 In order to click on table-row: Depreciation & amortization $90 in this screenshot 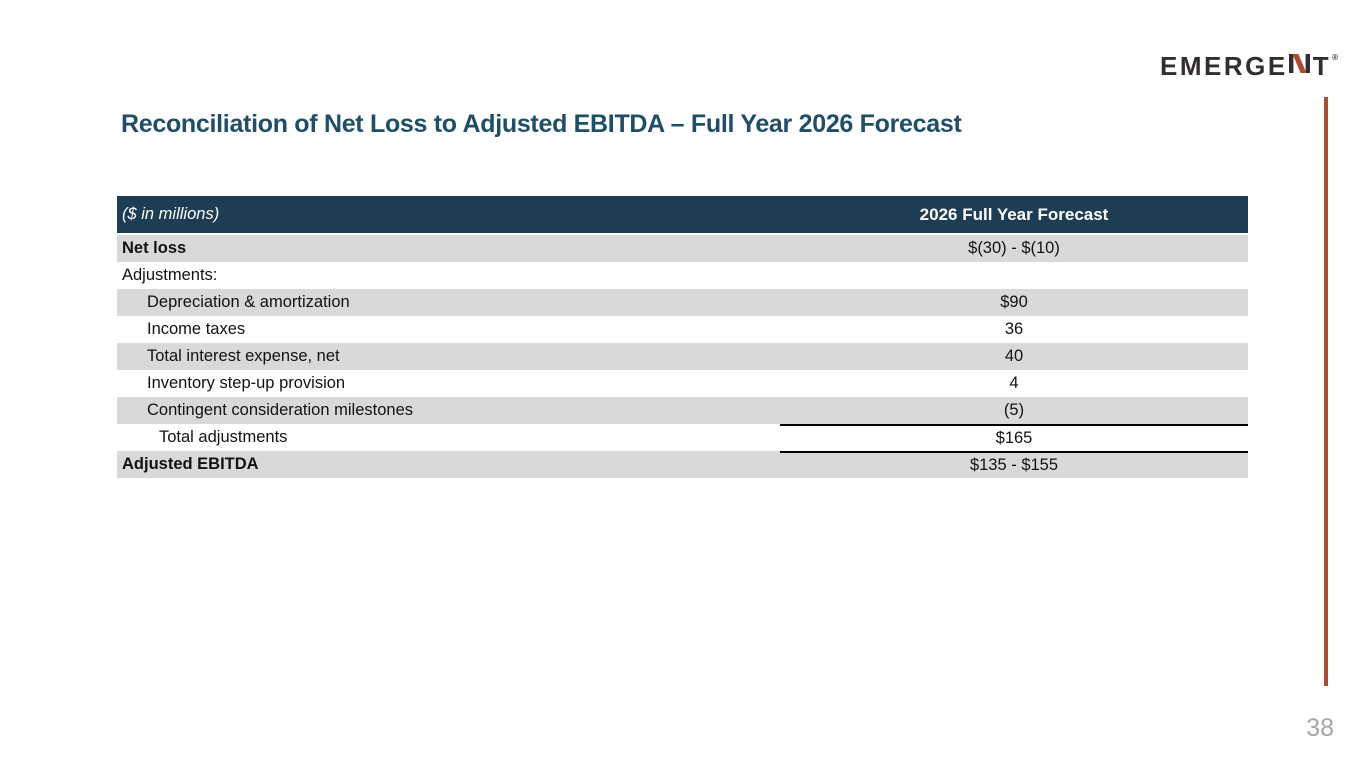, I will do `click(682, 302)`.